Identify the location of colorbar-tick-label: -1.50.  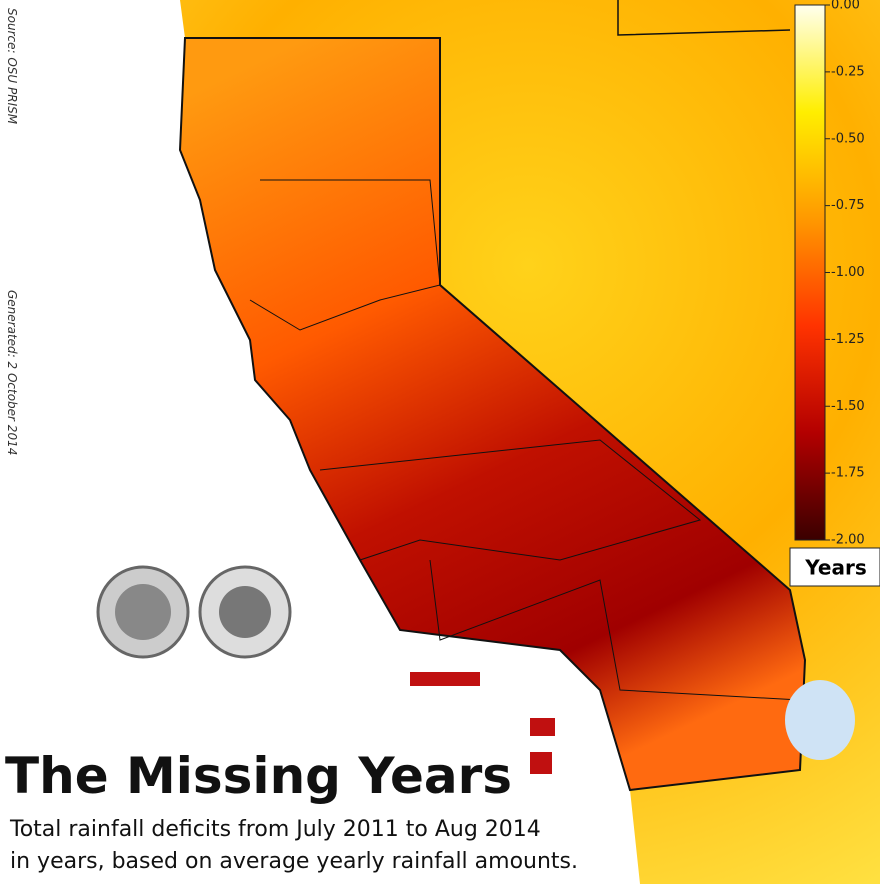
(848, 406).